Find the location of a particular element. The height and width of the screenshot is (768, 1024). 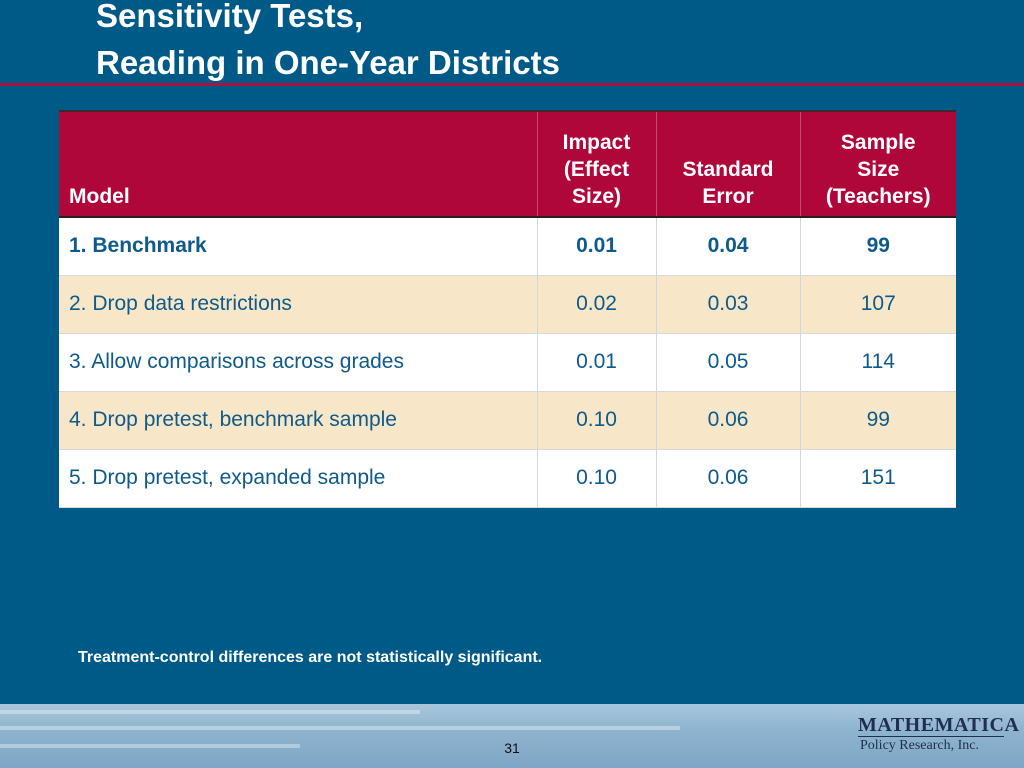

cell-model: 2. Drop data restrictions is located at coordinates (298, 304).